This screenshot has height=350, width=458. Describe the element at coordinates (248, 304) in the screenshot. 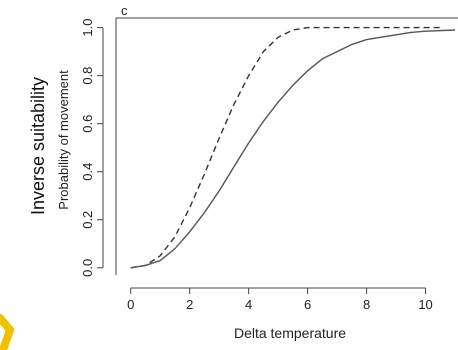

I see `x-tick-label: 4` at that location.